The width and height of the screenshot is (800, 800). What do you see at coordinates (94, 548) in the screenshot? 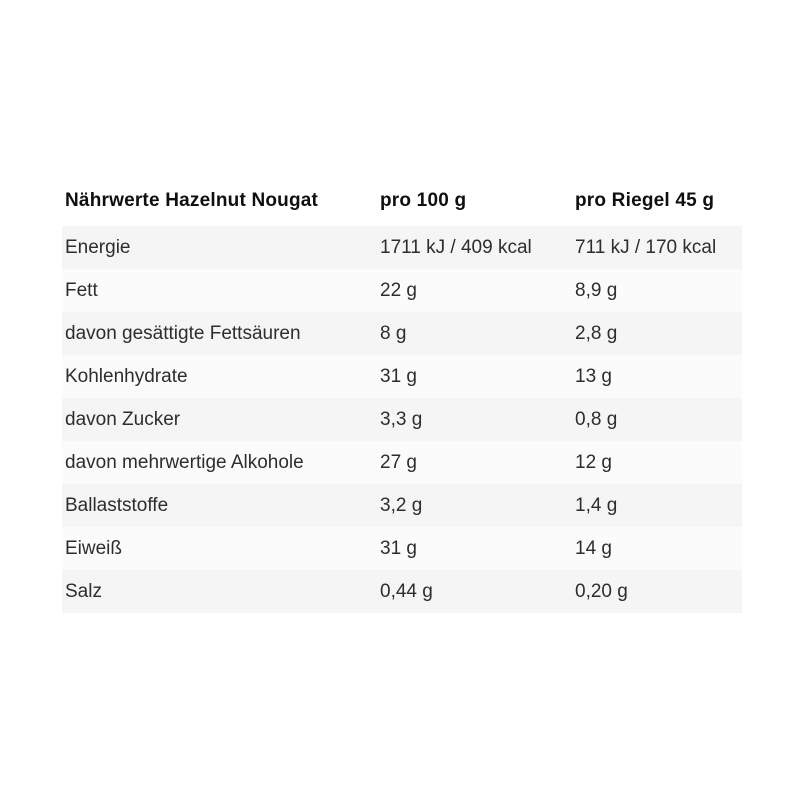
I see `row-label: Eiweiß` at bounding box center [94, 548].